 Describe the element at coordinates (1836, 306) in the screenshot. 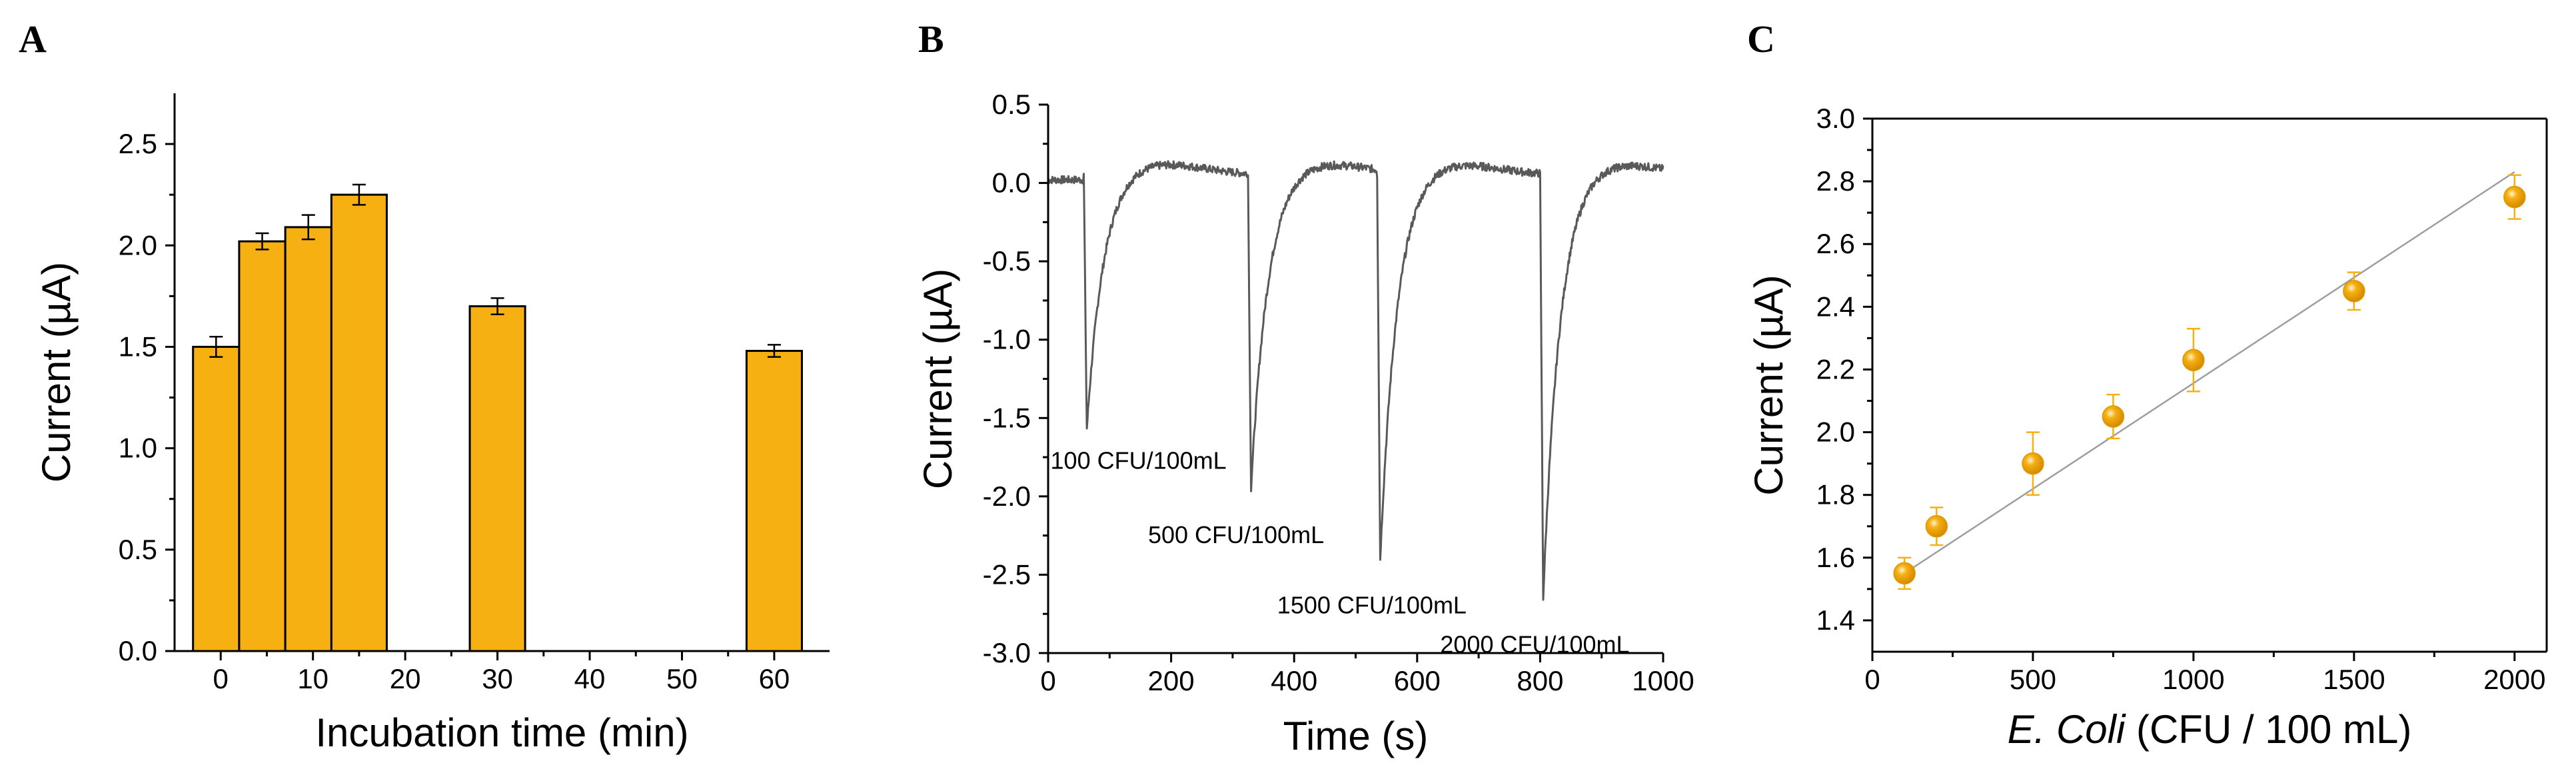

I see `y-tick-label: 2.4` at that location.